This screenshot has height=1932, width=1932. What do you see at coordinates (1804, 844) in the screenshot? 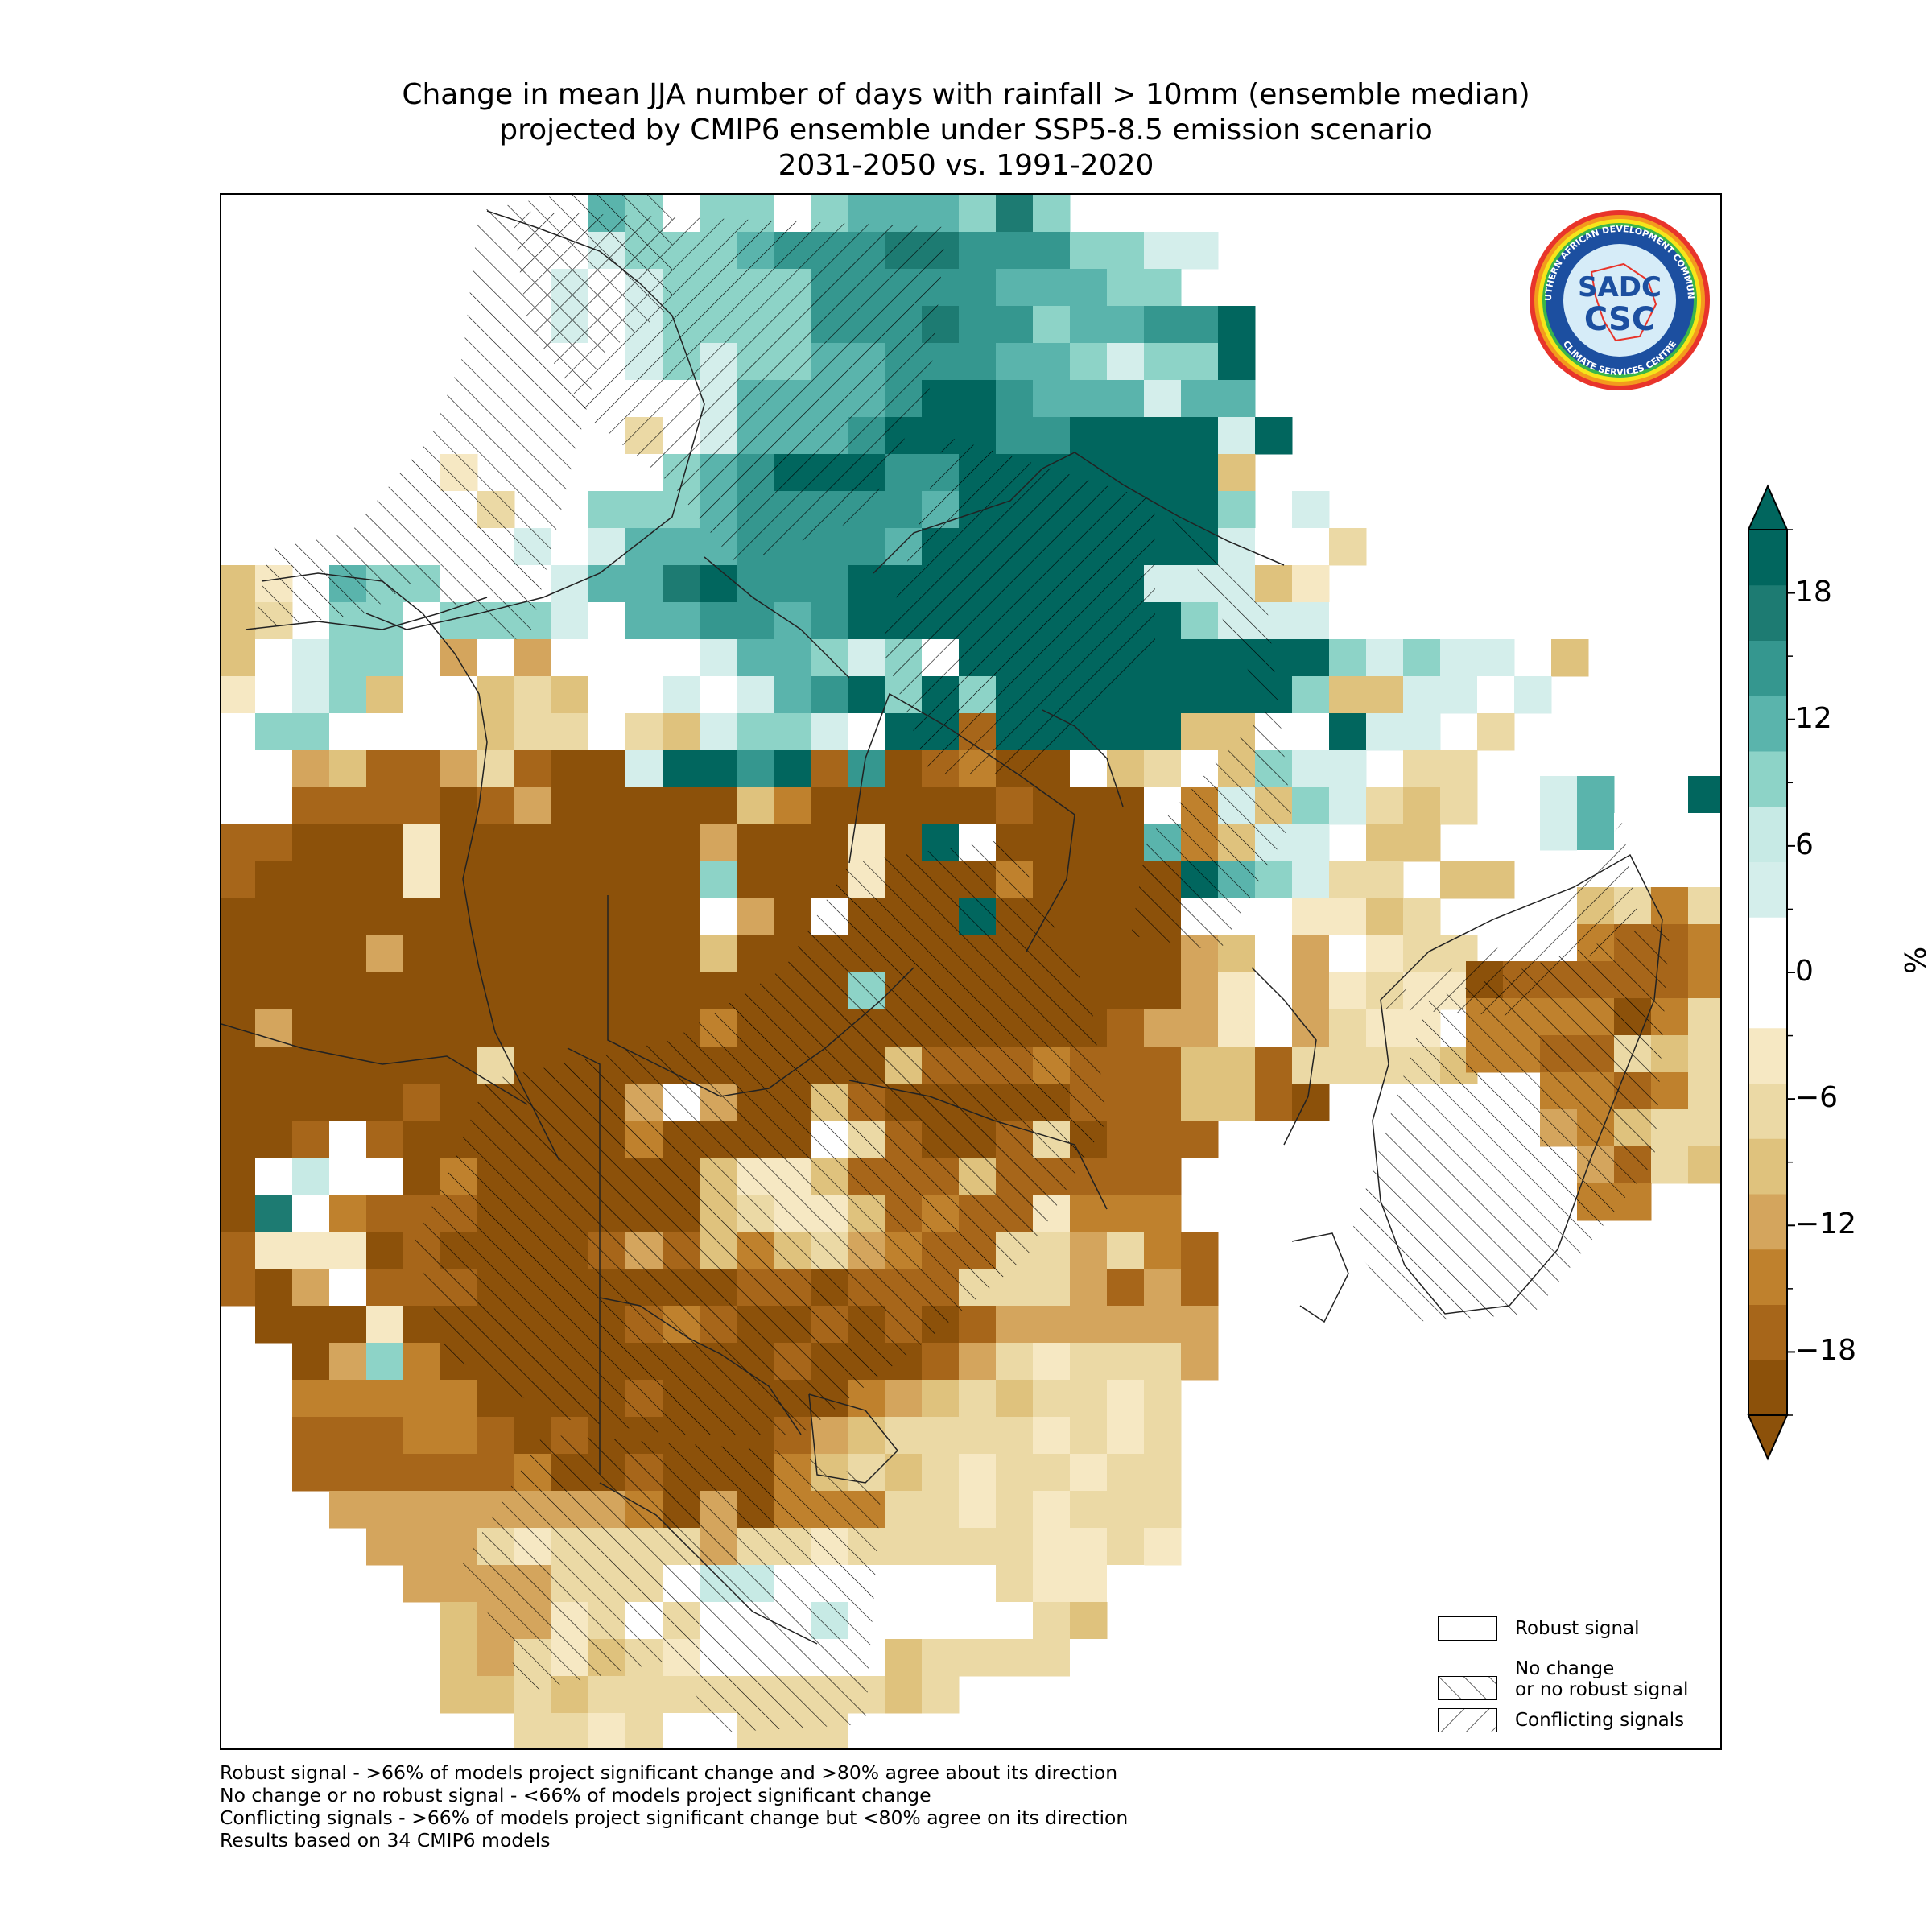
I see `colorbar-tick-label: 6` at bounding box center [1804, 844].